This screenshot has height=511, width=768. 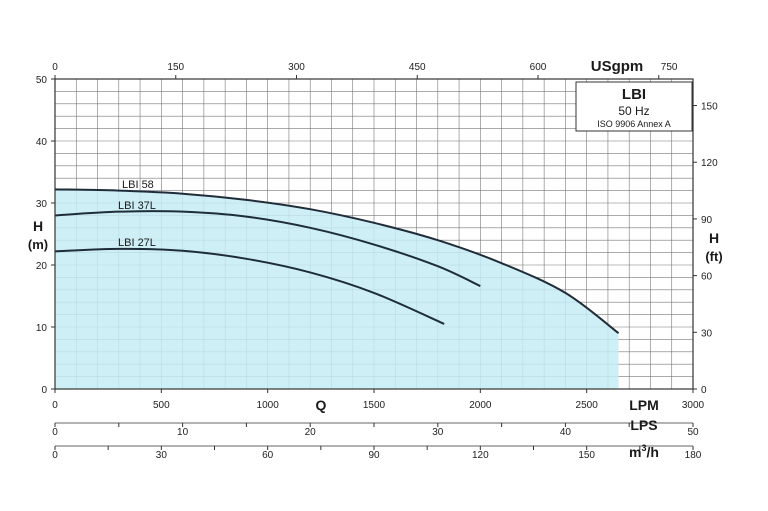 I want to click on tick-label-lpm: 2500, so click(x=587, y=405).